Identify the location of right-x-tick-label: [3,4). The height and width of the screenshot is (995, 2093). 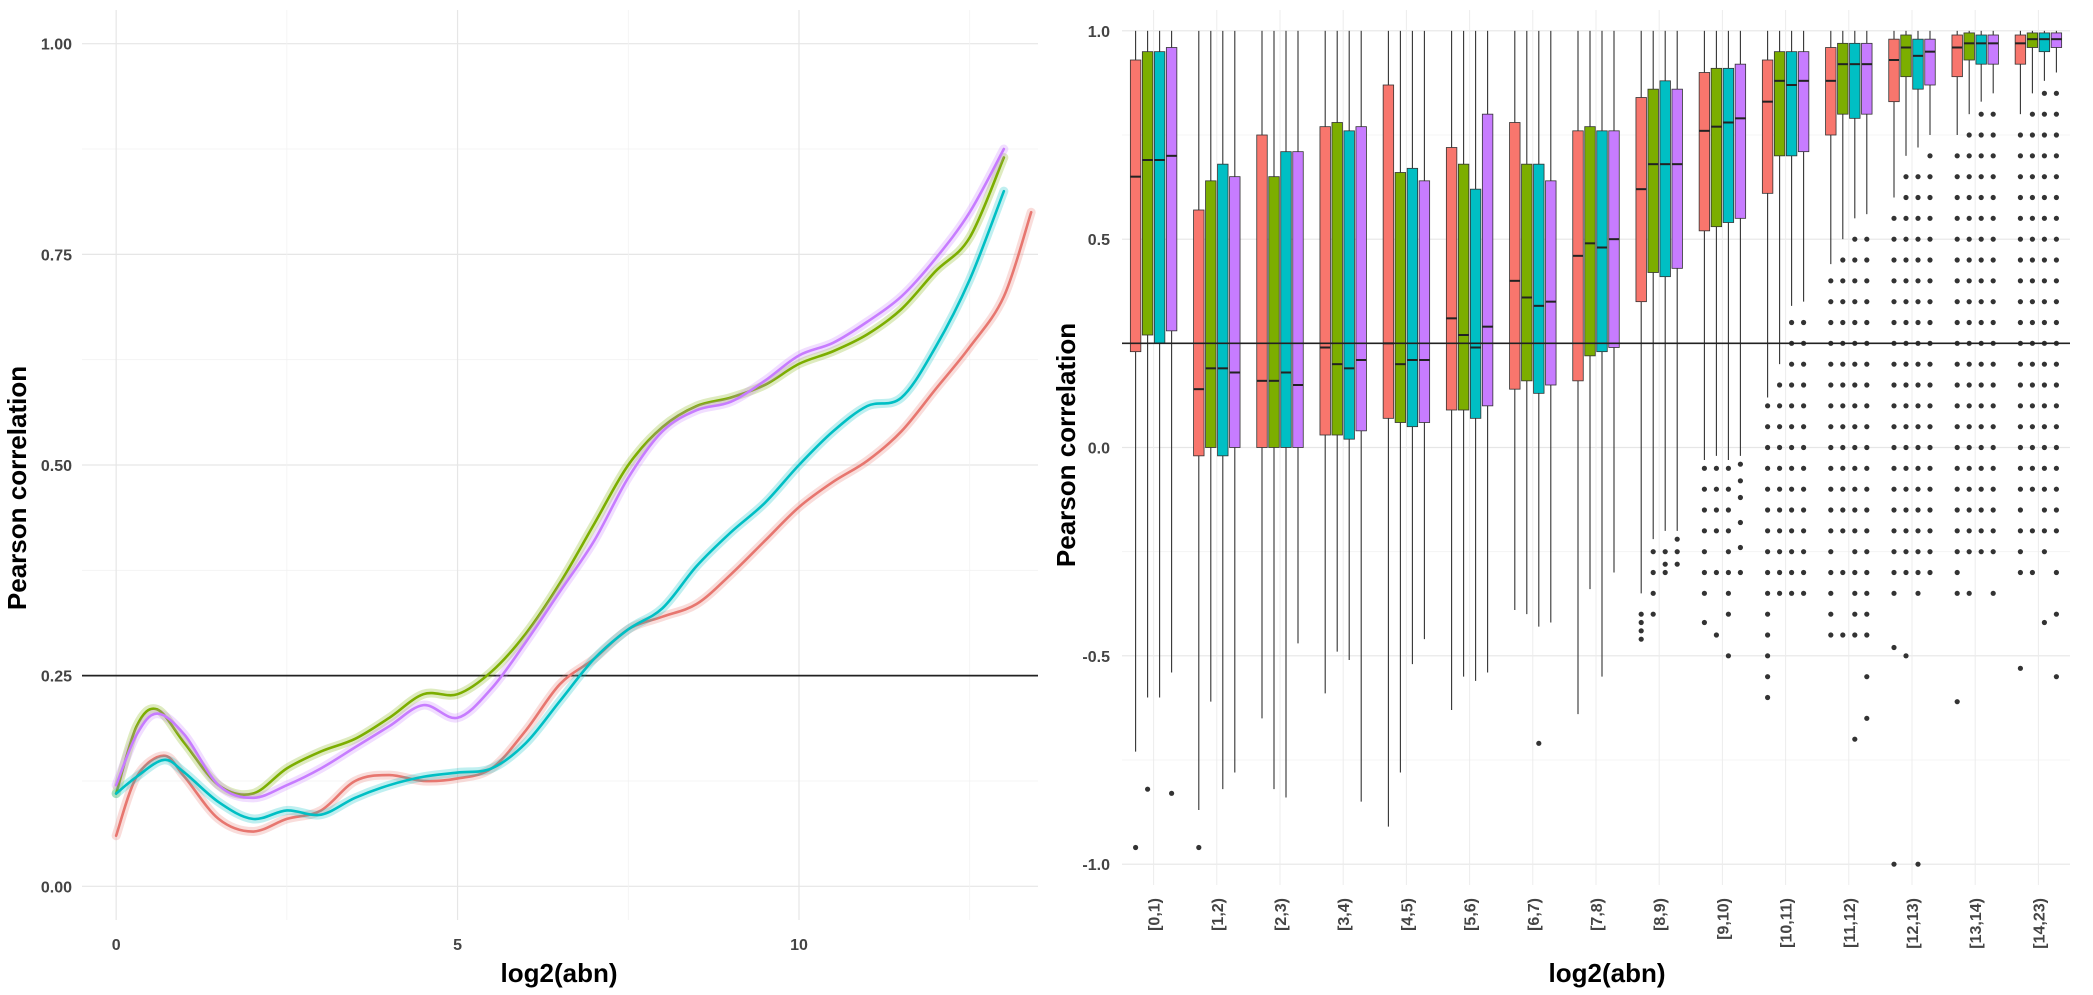
(1344, 914).